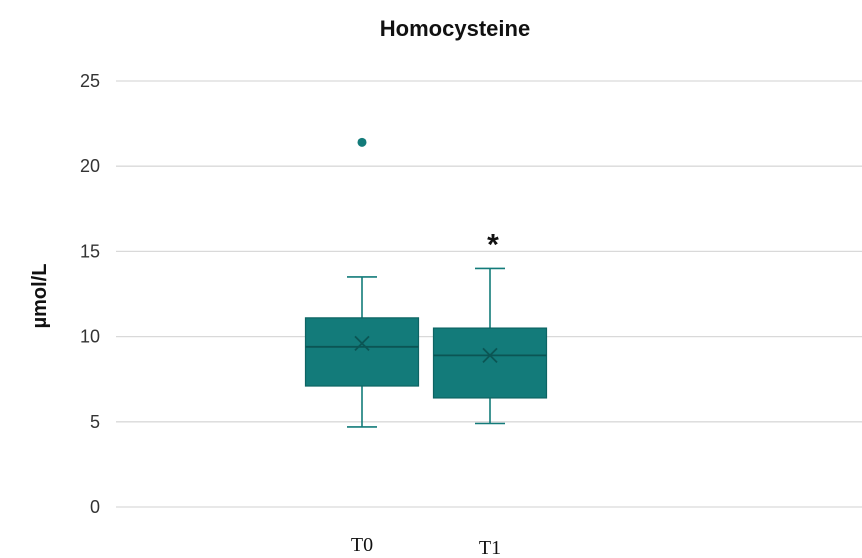 Image resolution: width=862 pixels, height=558 pixels. I want to click on x-category-label: T1, so click(490, 547).